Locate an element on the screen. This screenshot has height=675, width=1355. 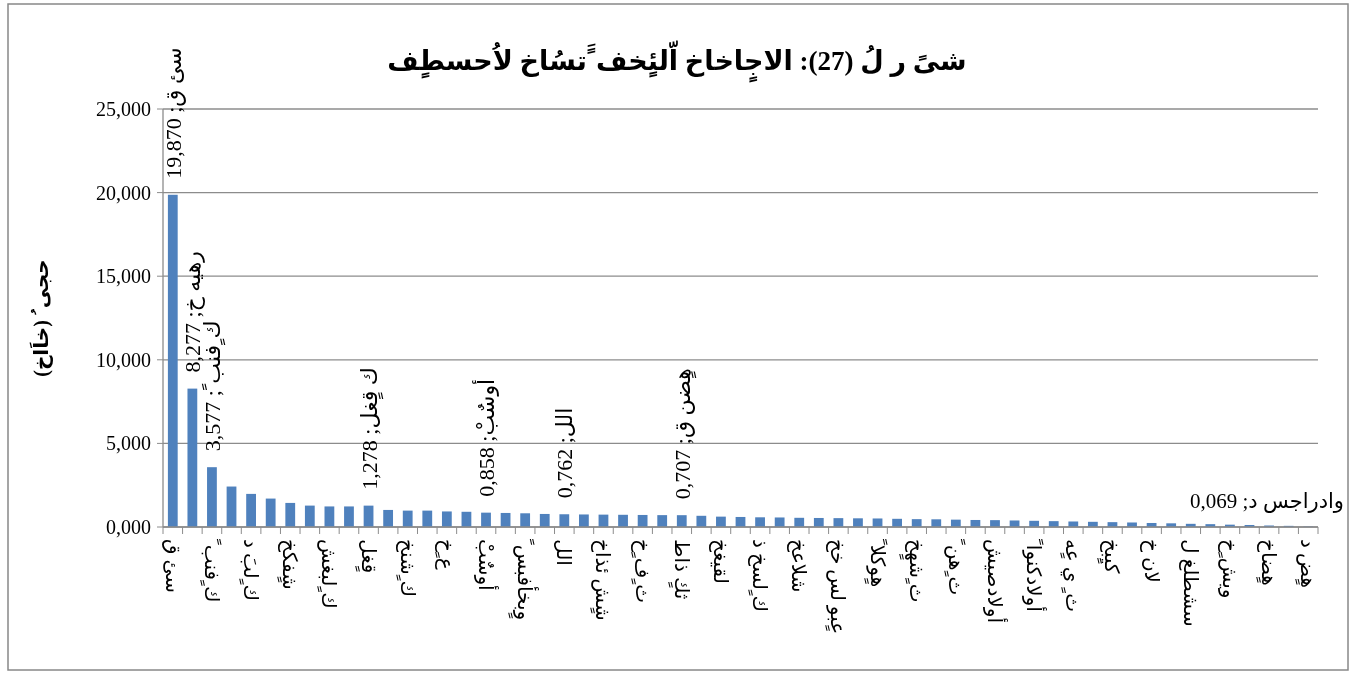
y-tick-label: 25,000 is located at coordinates (123, 109).